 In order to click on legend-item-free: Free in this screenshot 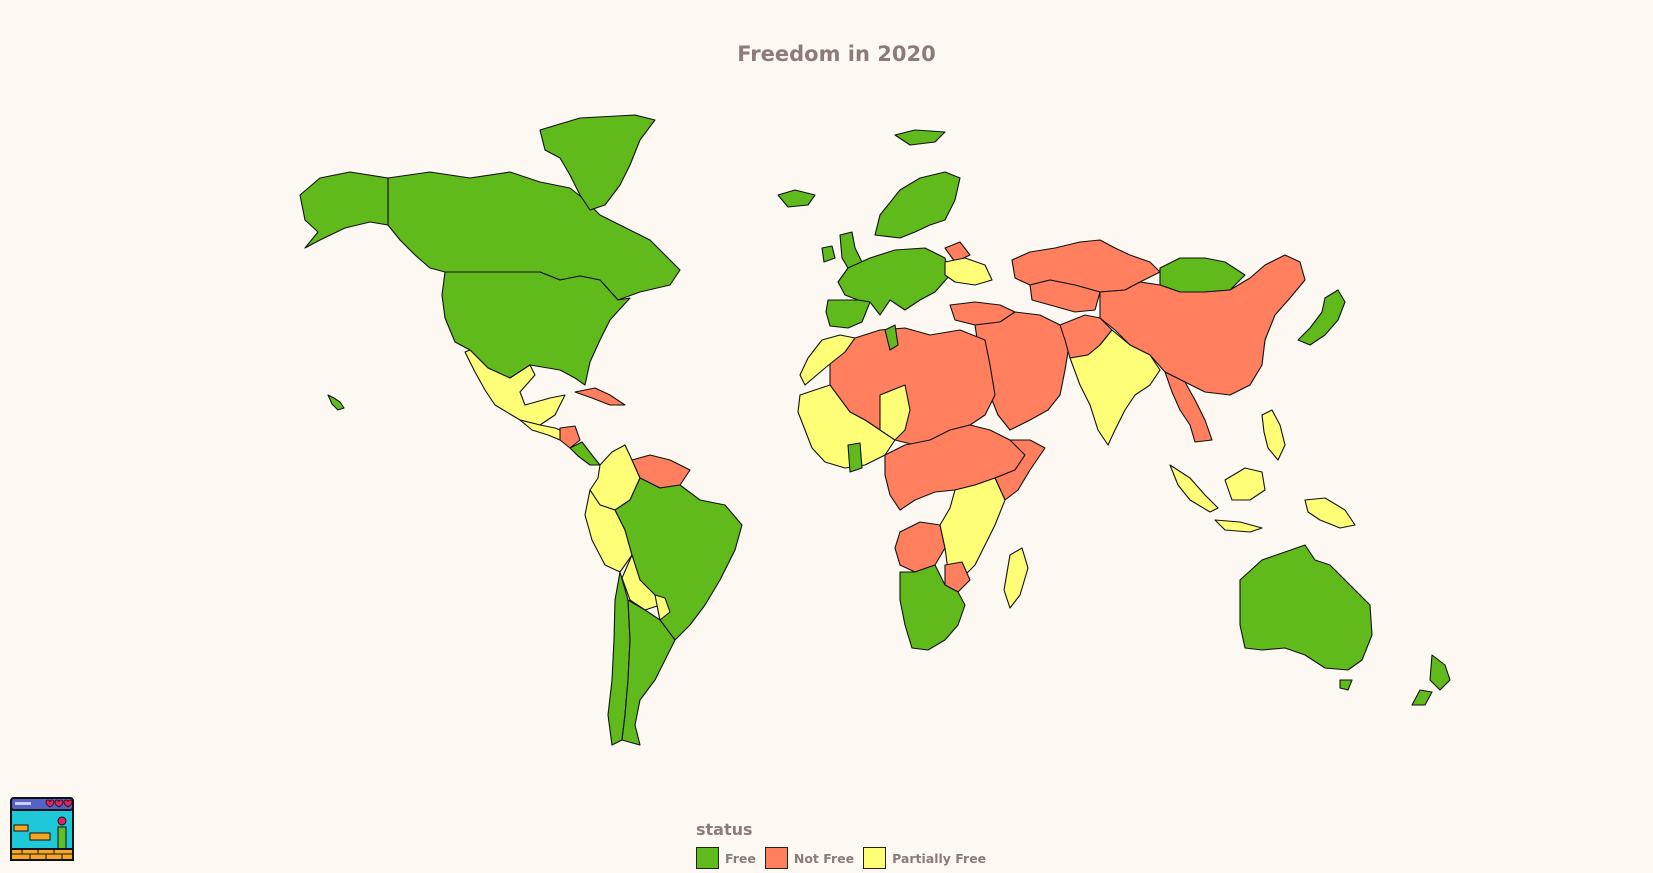, I will do `click(726, 858)`.